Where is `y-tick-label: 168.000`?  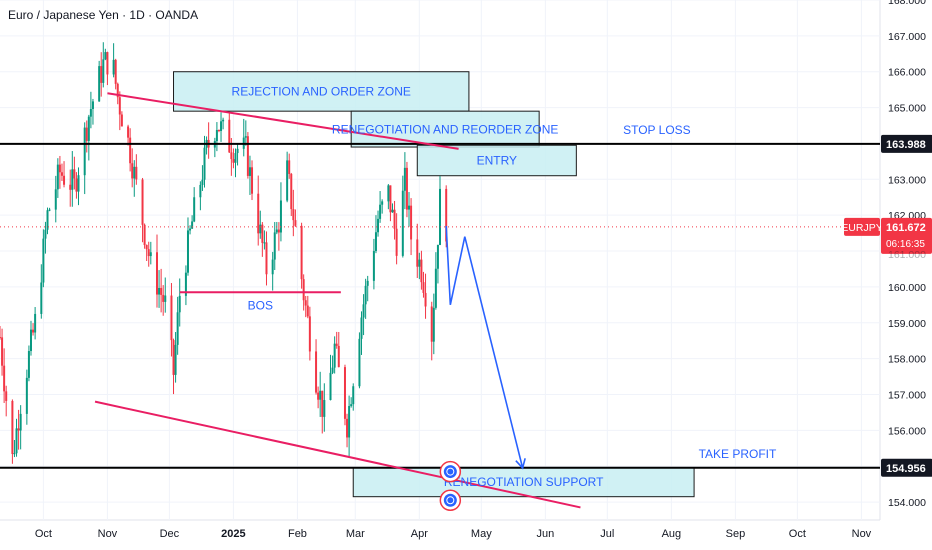
y-tick-label: 168.000 is located at coordinates (907, 3).